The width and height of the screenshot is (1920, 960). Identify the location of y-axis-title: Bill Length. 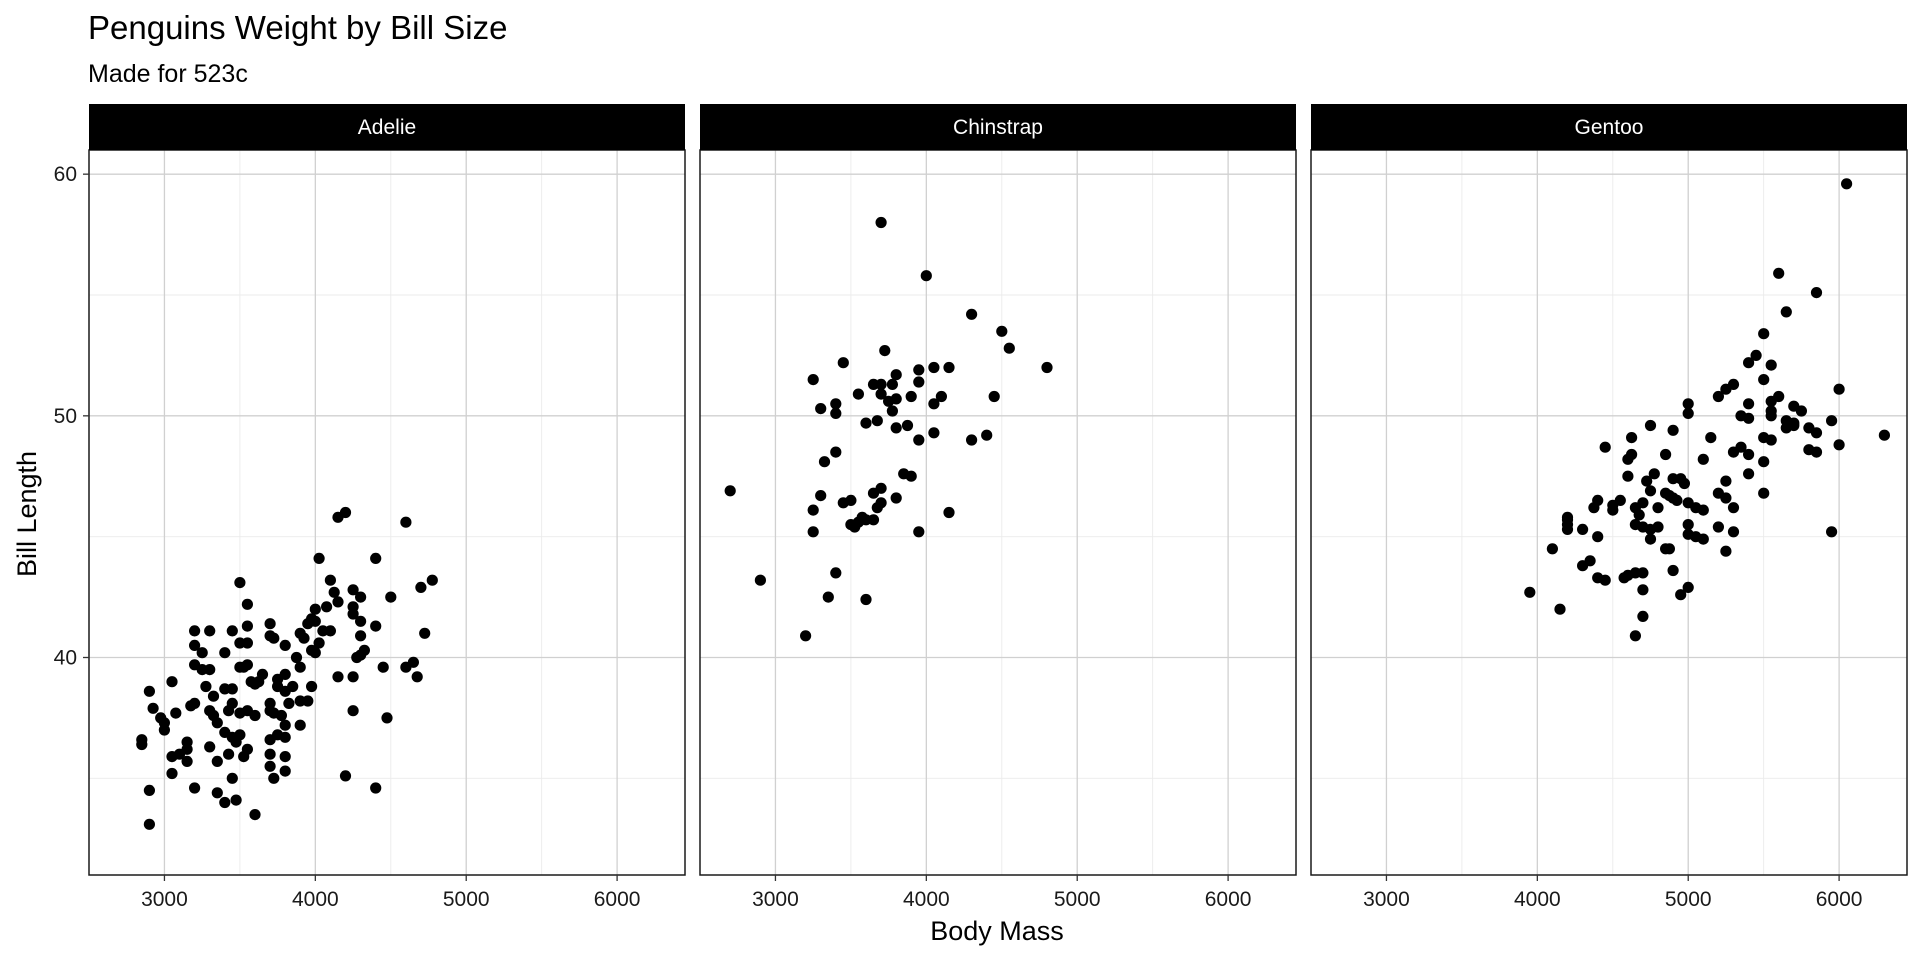
(27, 514).